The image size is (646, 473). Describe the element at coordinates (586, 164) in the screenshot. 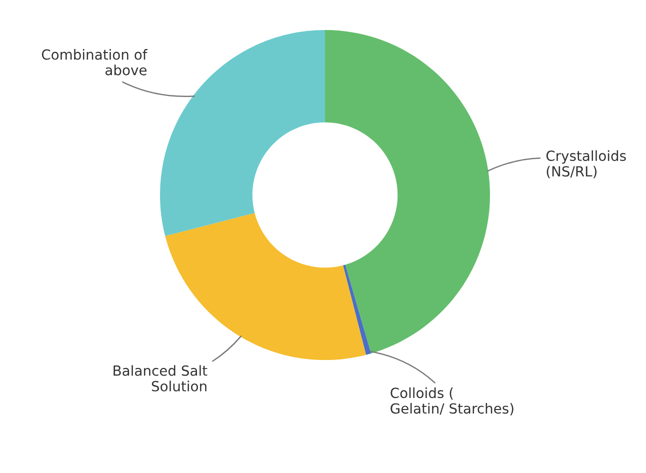

I see `slice-label: Crystalloids (NS/RL)` at that location.